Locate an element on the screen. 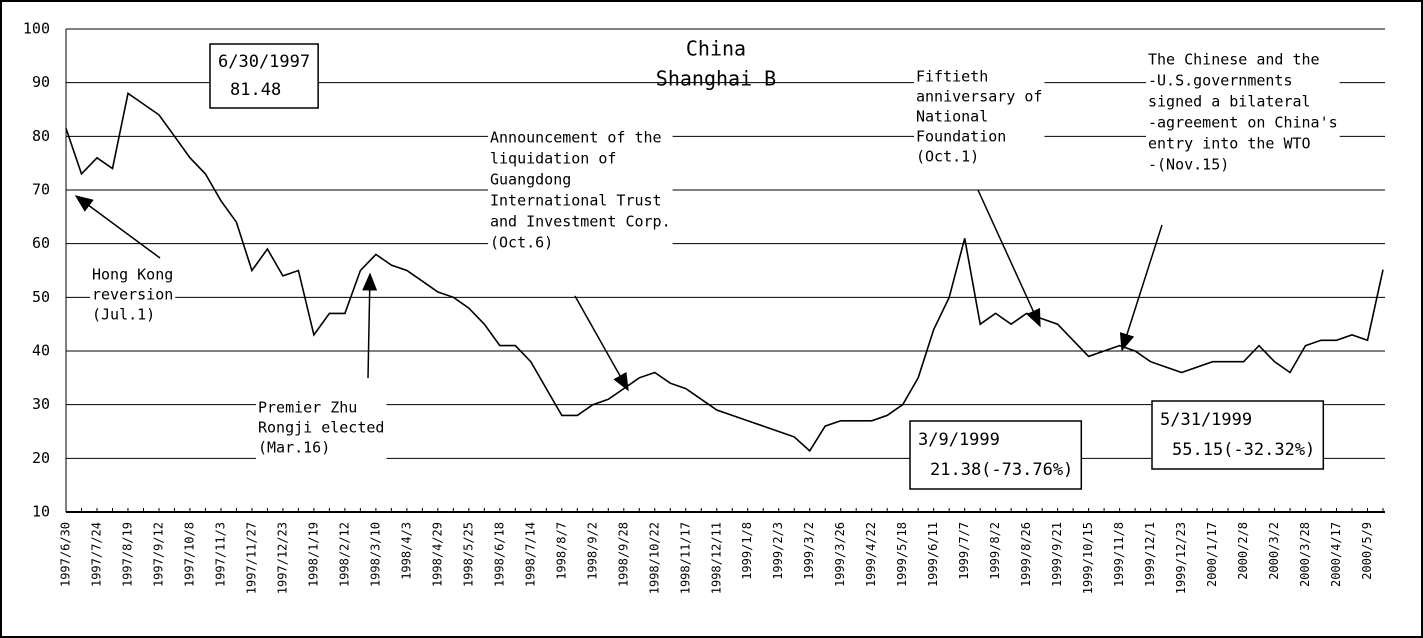  annotation-text: signed a bilateral is located at coordinates (1229, 102).